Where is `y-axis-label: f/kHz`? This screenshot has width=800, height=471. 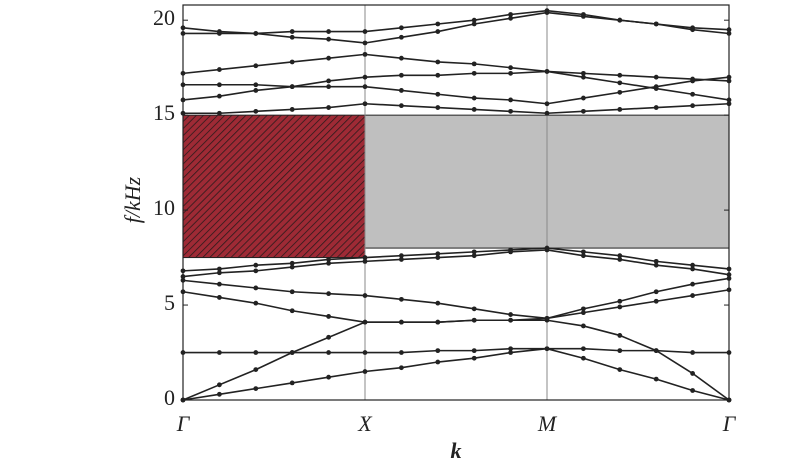 y-axis-label: f/kHz is located at coordinates (132, 199).